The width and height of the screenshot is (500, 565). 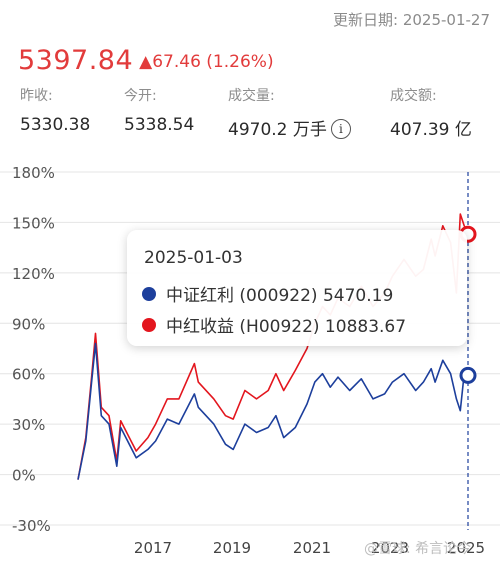 I want to click on info-icon: i, so click(x=340, y=129).